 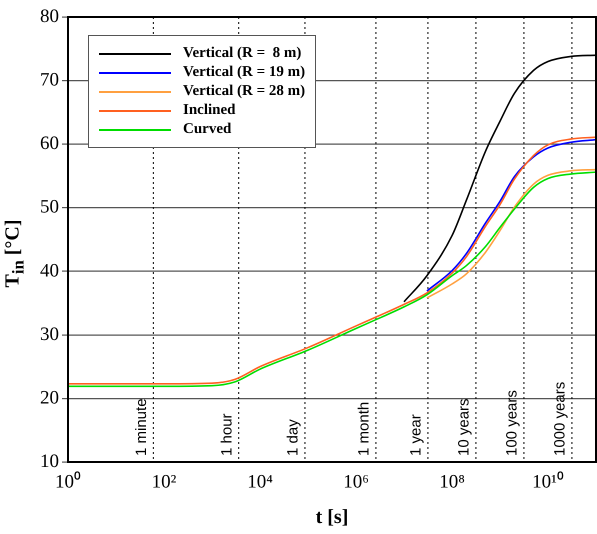 I want to click on ref-line-label: 1 minute, so click(x=141, y=427).